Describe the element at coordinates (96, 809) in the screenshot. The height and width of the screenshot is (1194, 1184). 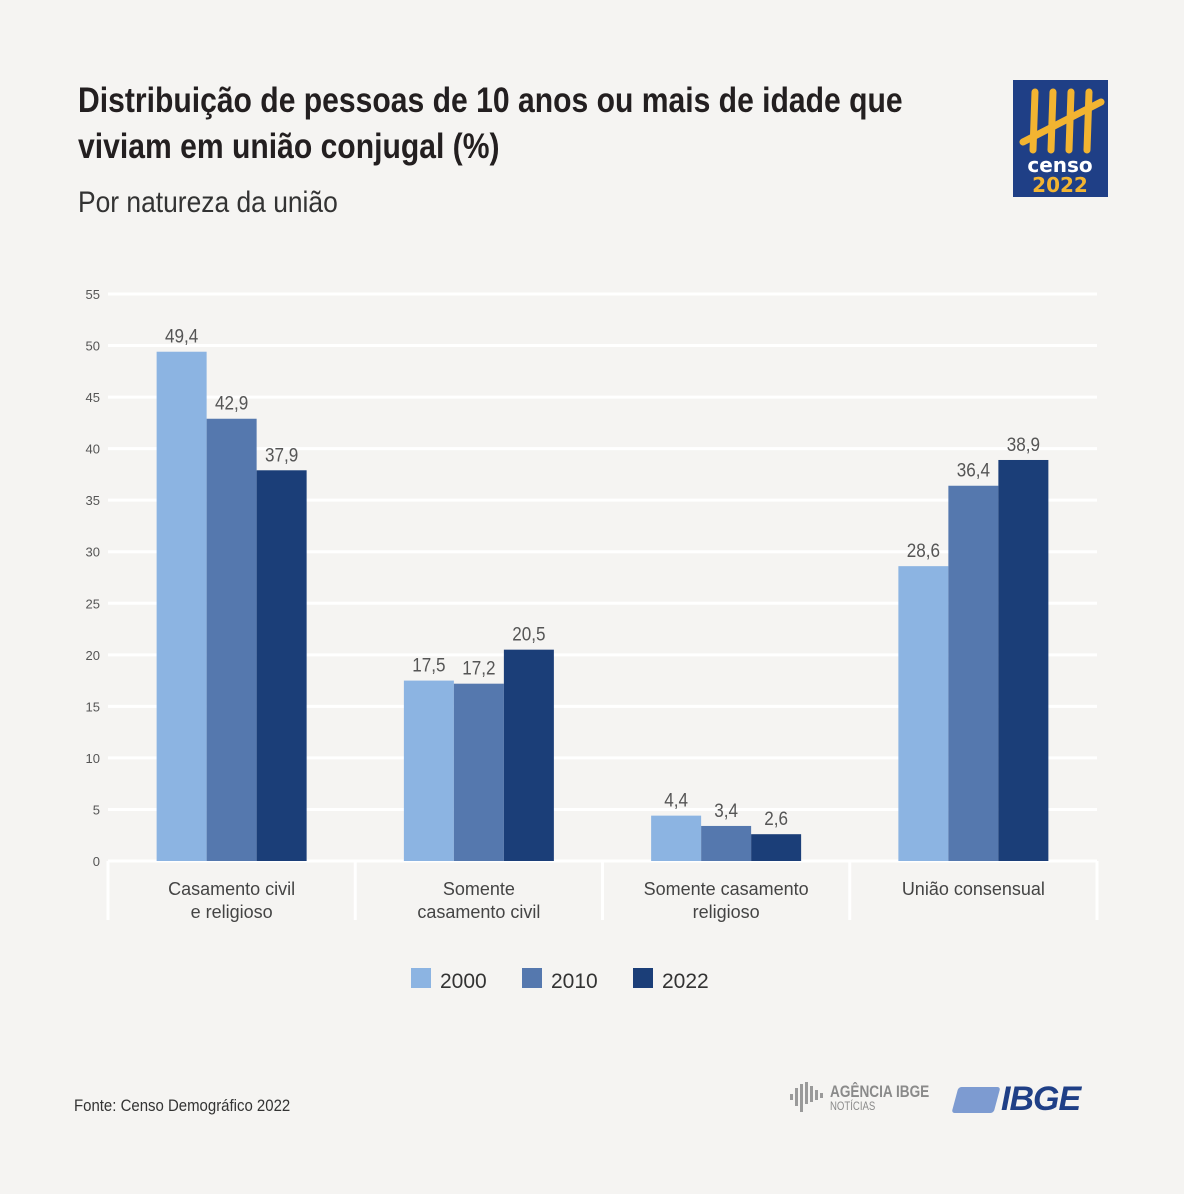
I see `y-tick-label: 5` at that location.